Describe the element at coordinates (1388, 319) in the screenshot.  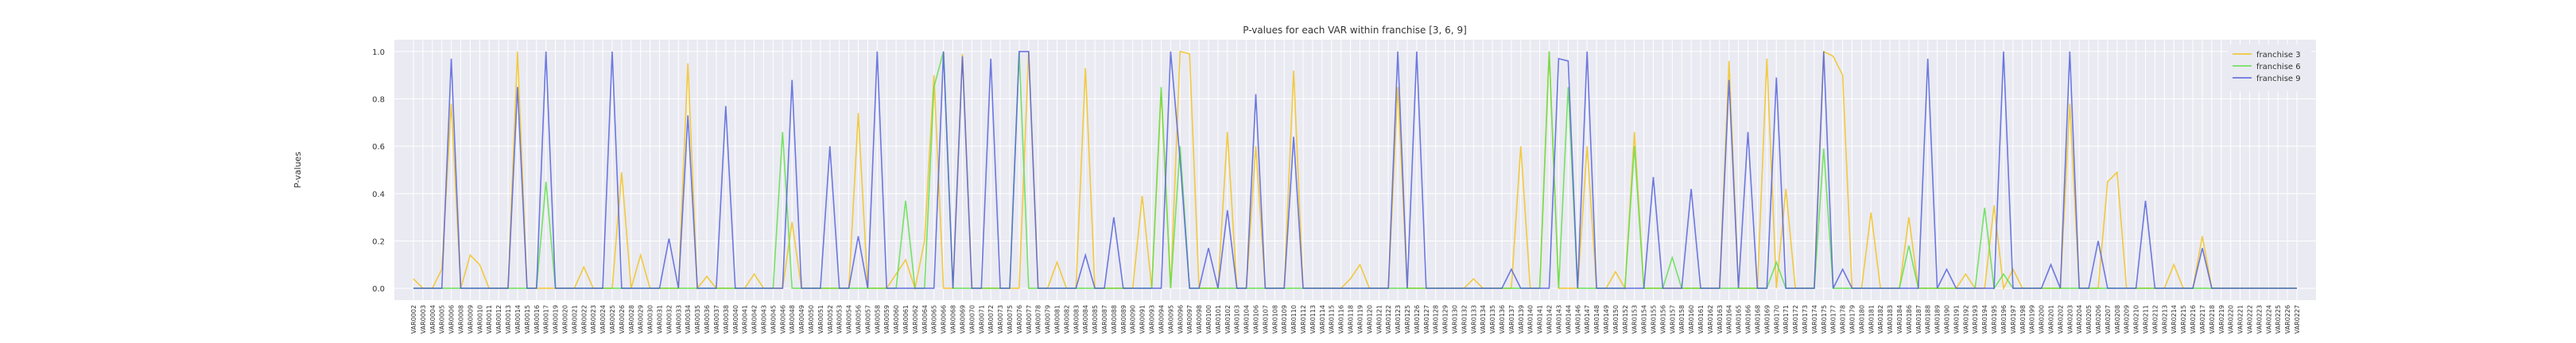
I see `x-tick-label: VAR0122` at that location.